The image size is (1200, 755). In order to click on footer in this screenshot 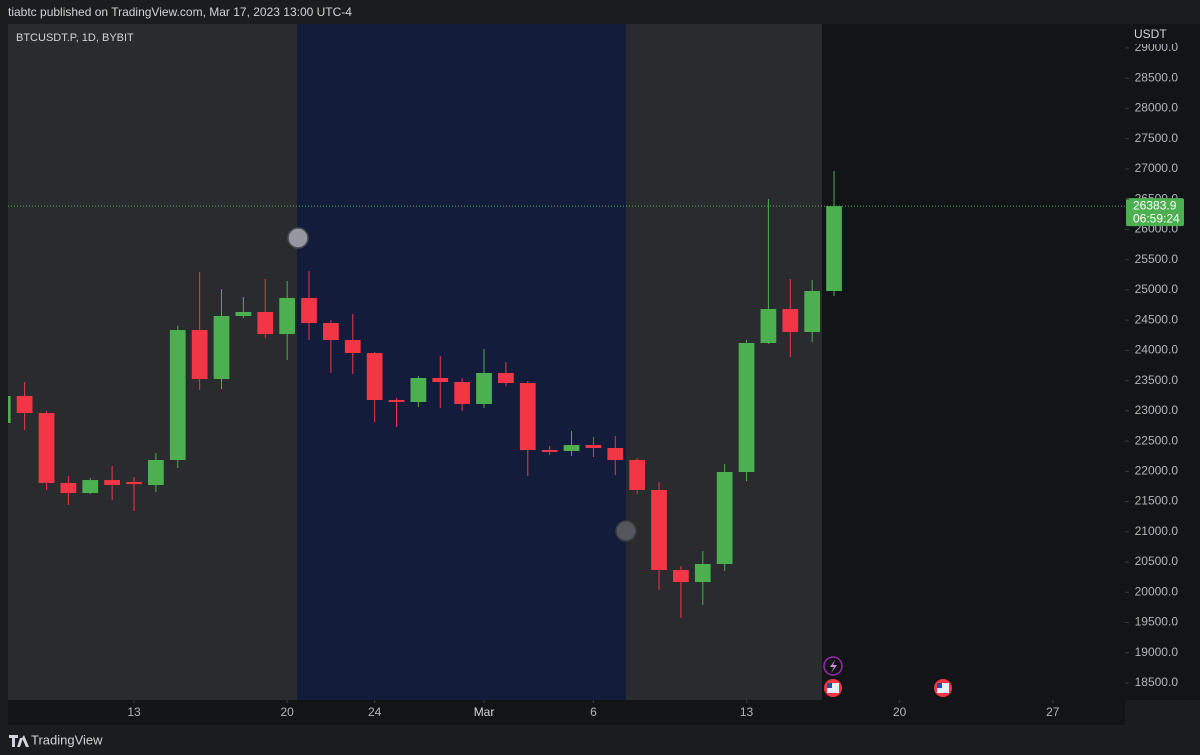, I will do `click(600, 740)`.